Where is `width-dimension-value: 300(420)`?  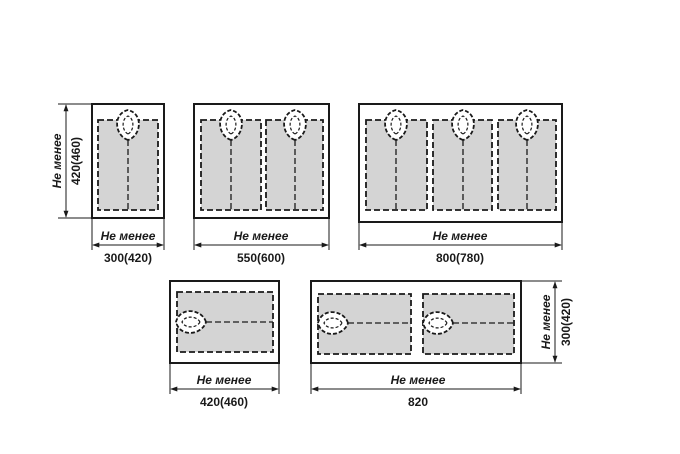
width-dimension-value: 300(420) is located at coordinates (128, 258).